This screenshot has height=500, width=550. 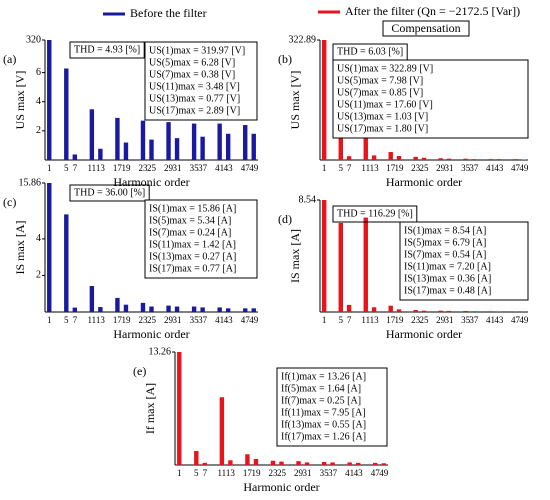 What do you see at coordinates (38, 72) in the screenshot?
I see `y-tick-label: 6` at bounding box center [38, 72].